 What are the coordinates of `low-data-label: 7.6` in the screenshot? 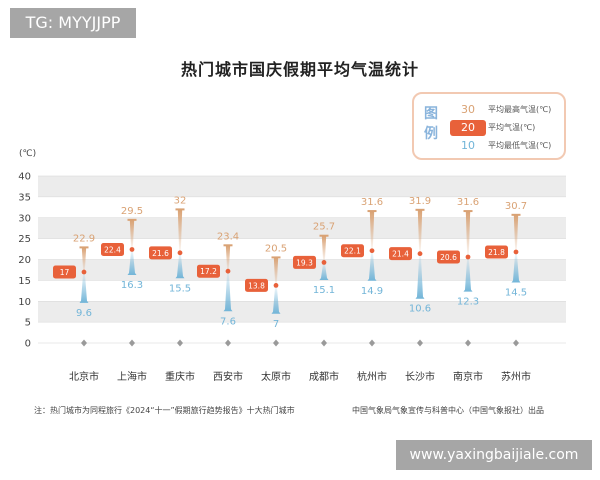 It's located at (228, 321).